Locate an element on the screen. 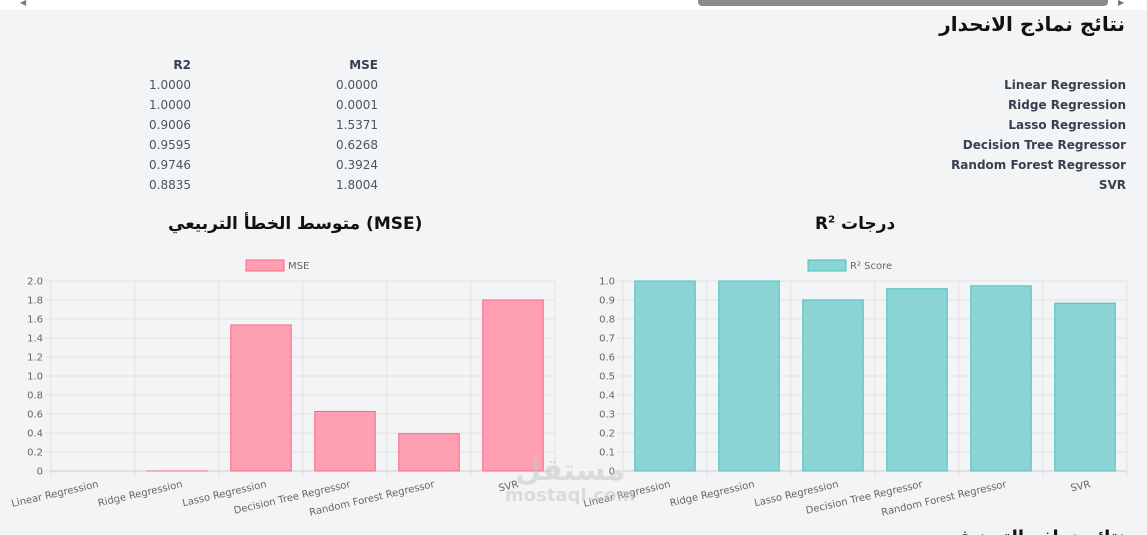 This screenshot has height=535, width=1147. cell-r2: 0.9746 is located at coordinates (170, 165).